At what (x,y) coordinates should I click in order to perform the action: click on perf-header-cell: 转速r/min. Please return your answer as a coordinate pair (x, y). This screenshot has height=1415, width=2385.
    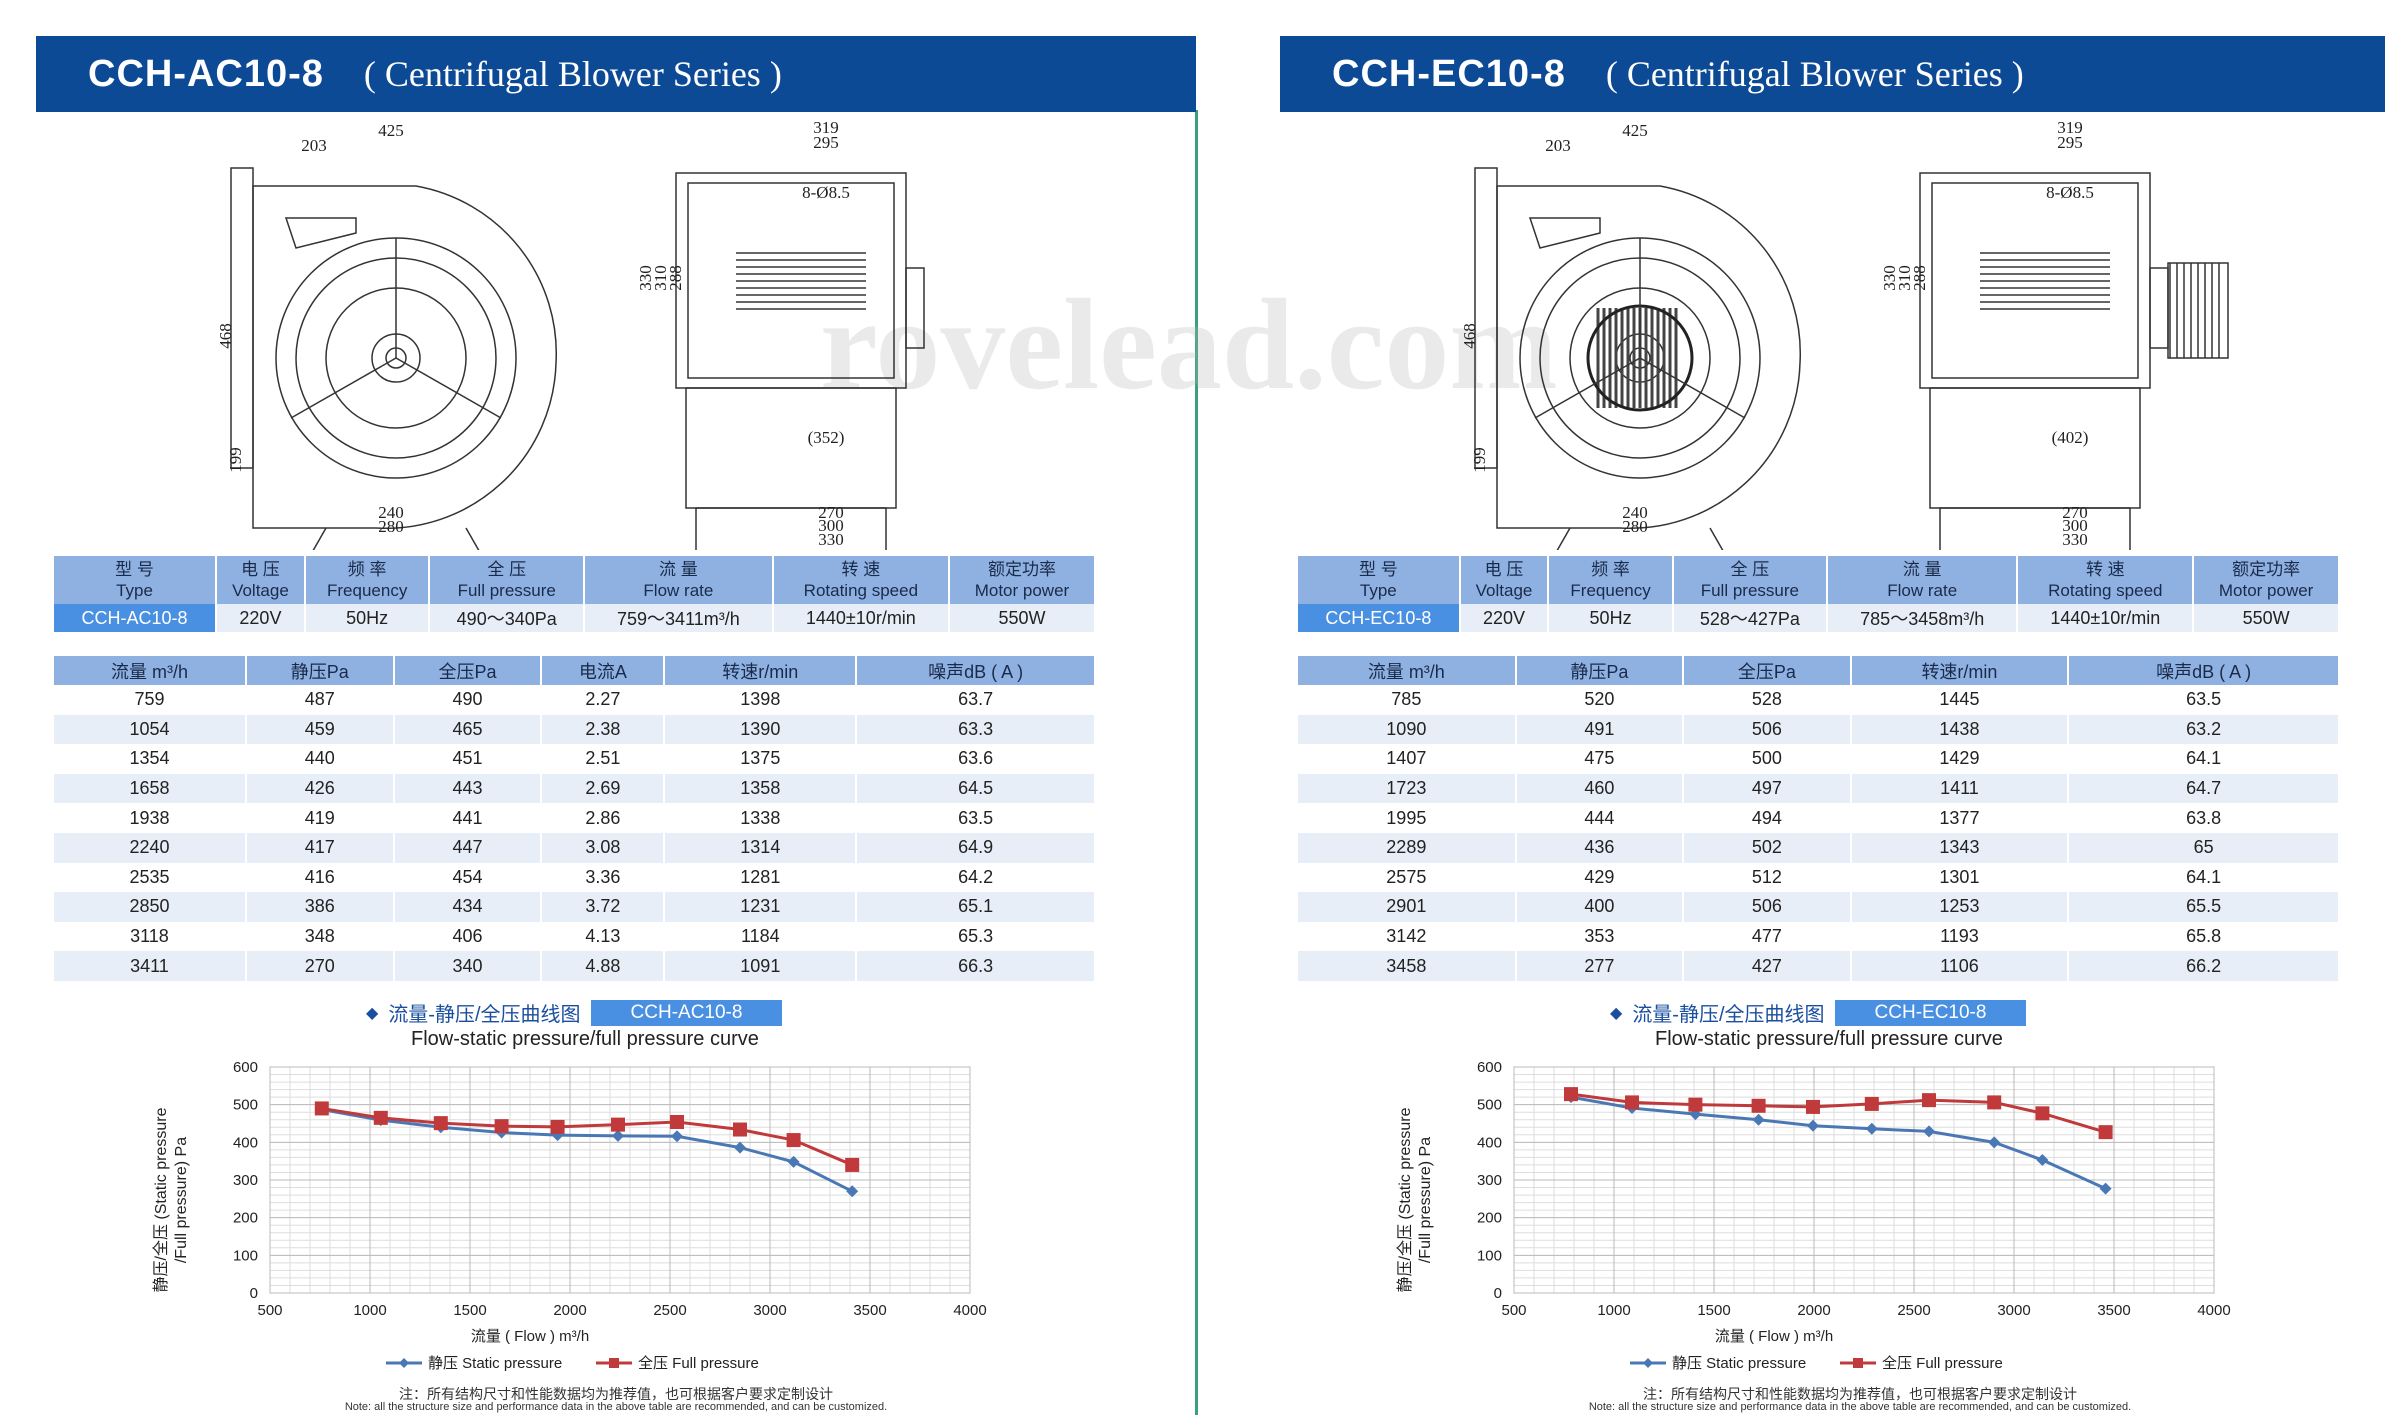
    Looking at the image, I should click on (761, 670).